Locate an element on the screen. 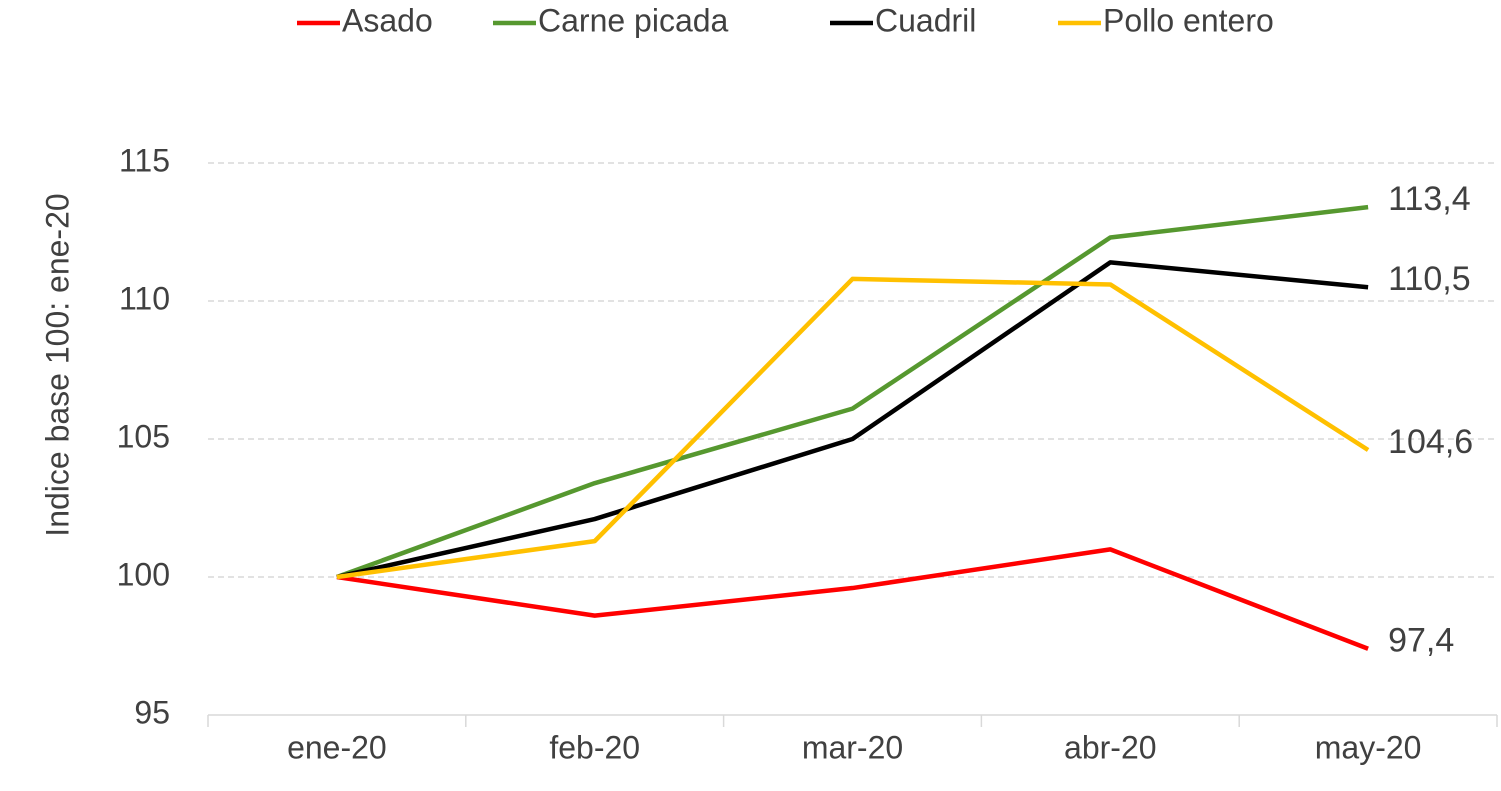 The height and width of the screenshot is (791, 1501). x-tick-label: ene-20 is located at coordinates (337, 747).